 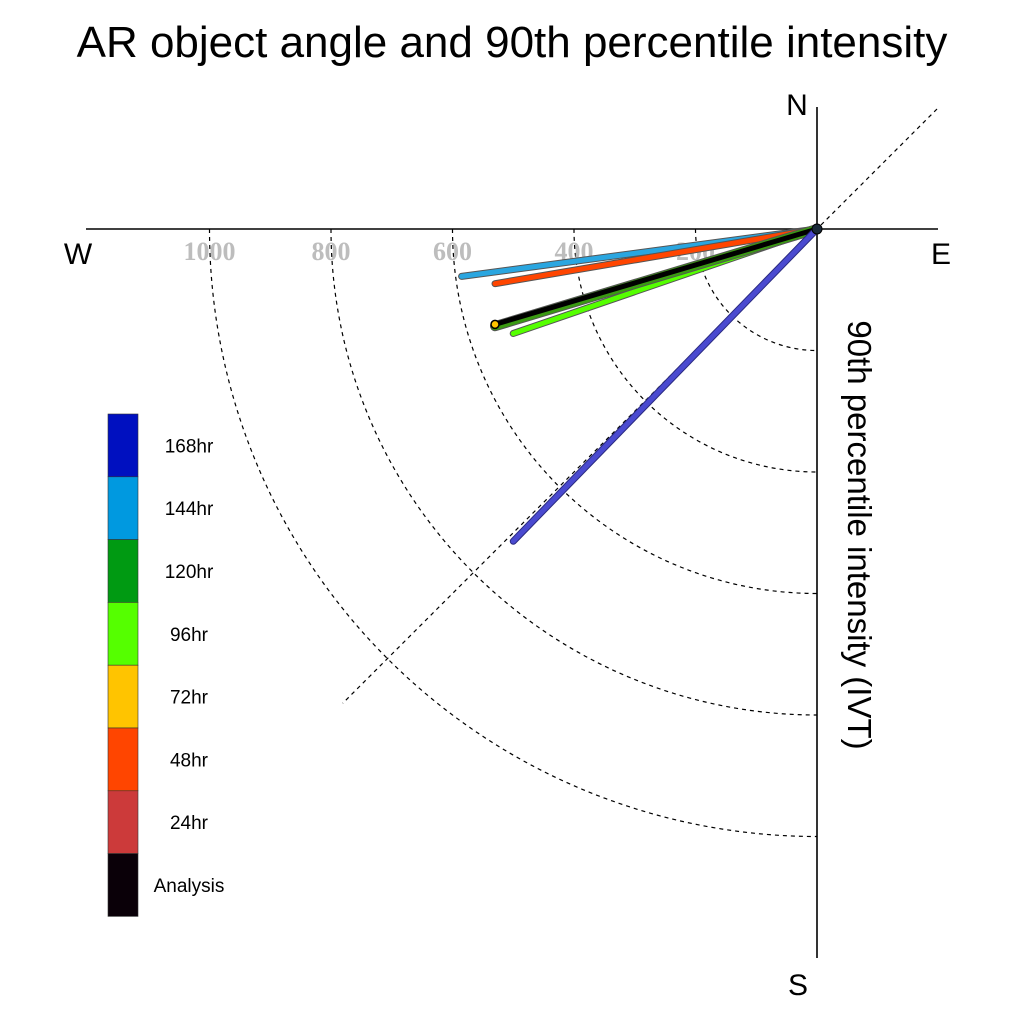 I want to click on compass-south: S, so click(x=798, y=985).